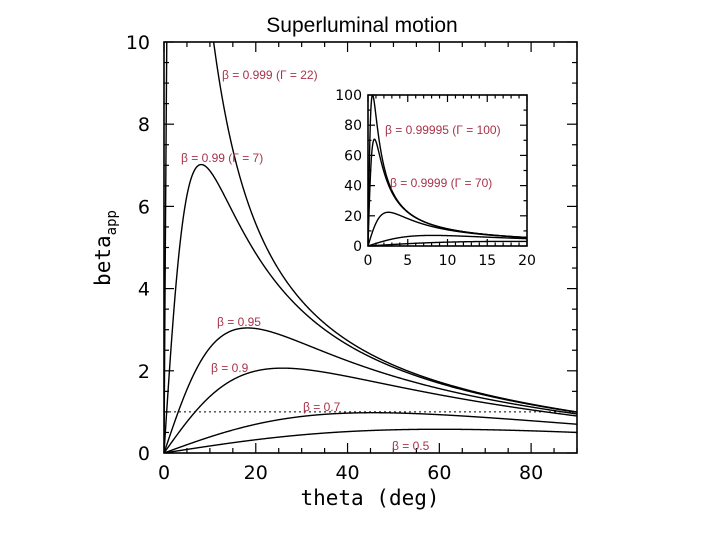 The width and height of the screenshot is (720, 540). I want to click on label-beta-09999: β = 0.9999 (Γ = 70), so click(441, 183).